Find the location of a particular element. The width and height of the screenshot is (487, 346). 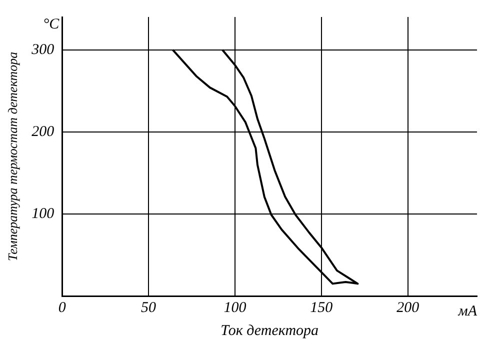

y-tick-label: 200 is located at coordinates (43, 132).